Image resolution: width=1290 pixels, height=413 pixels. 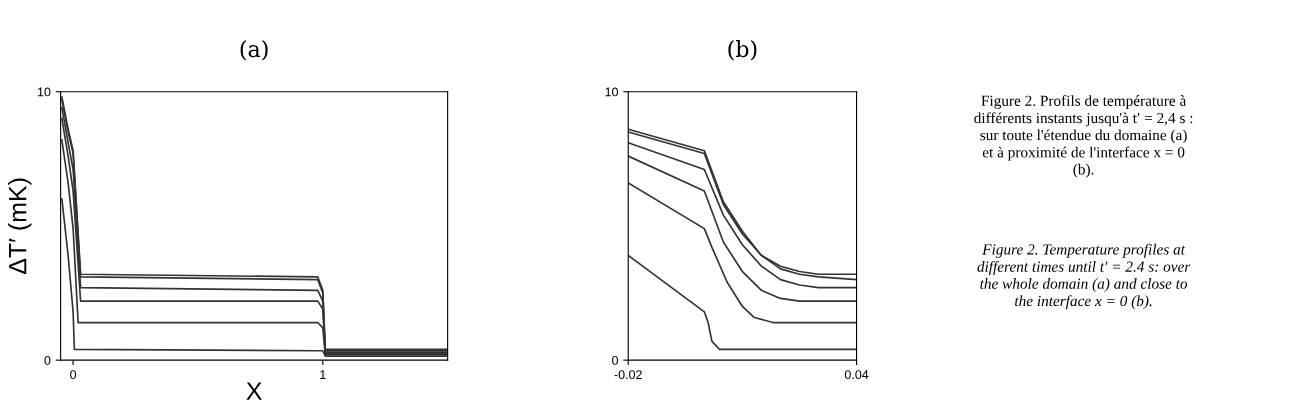 I want to click on x-tick-label: 1, so click(x=323, y=374).